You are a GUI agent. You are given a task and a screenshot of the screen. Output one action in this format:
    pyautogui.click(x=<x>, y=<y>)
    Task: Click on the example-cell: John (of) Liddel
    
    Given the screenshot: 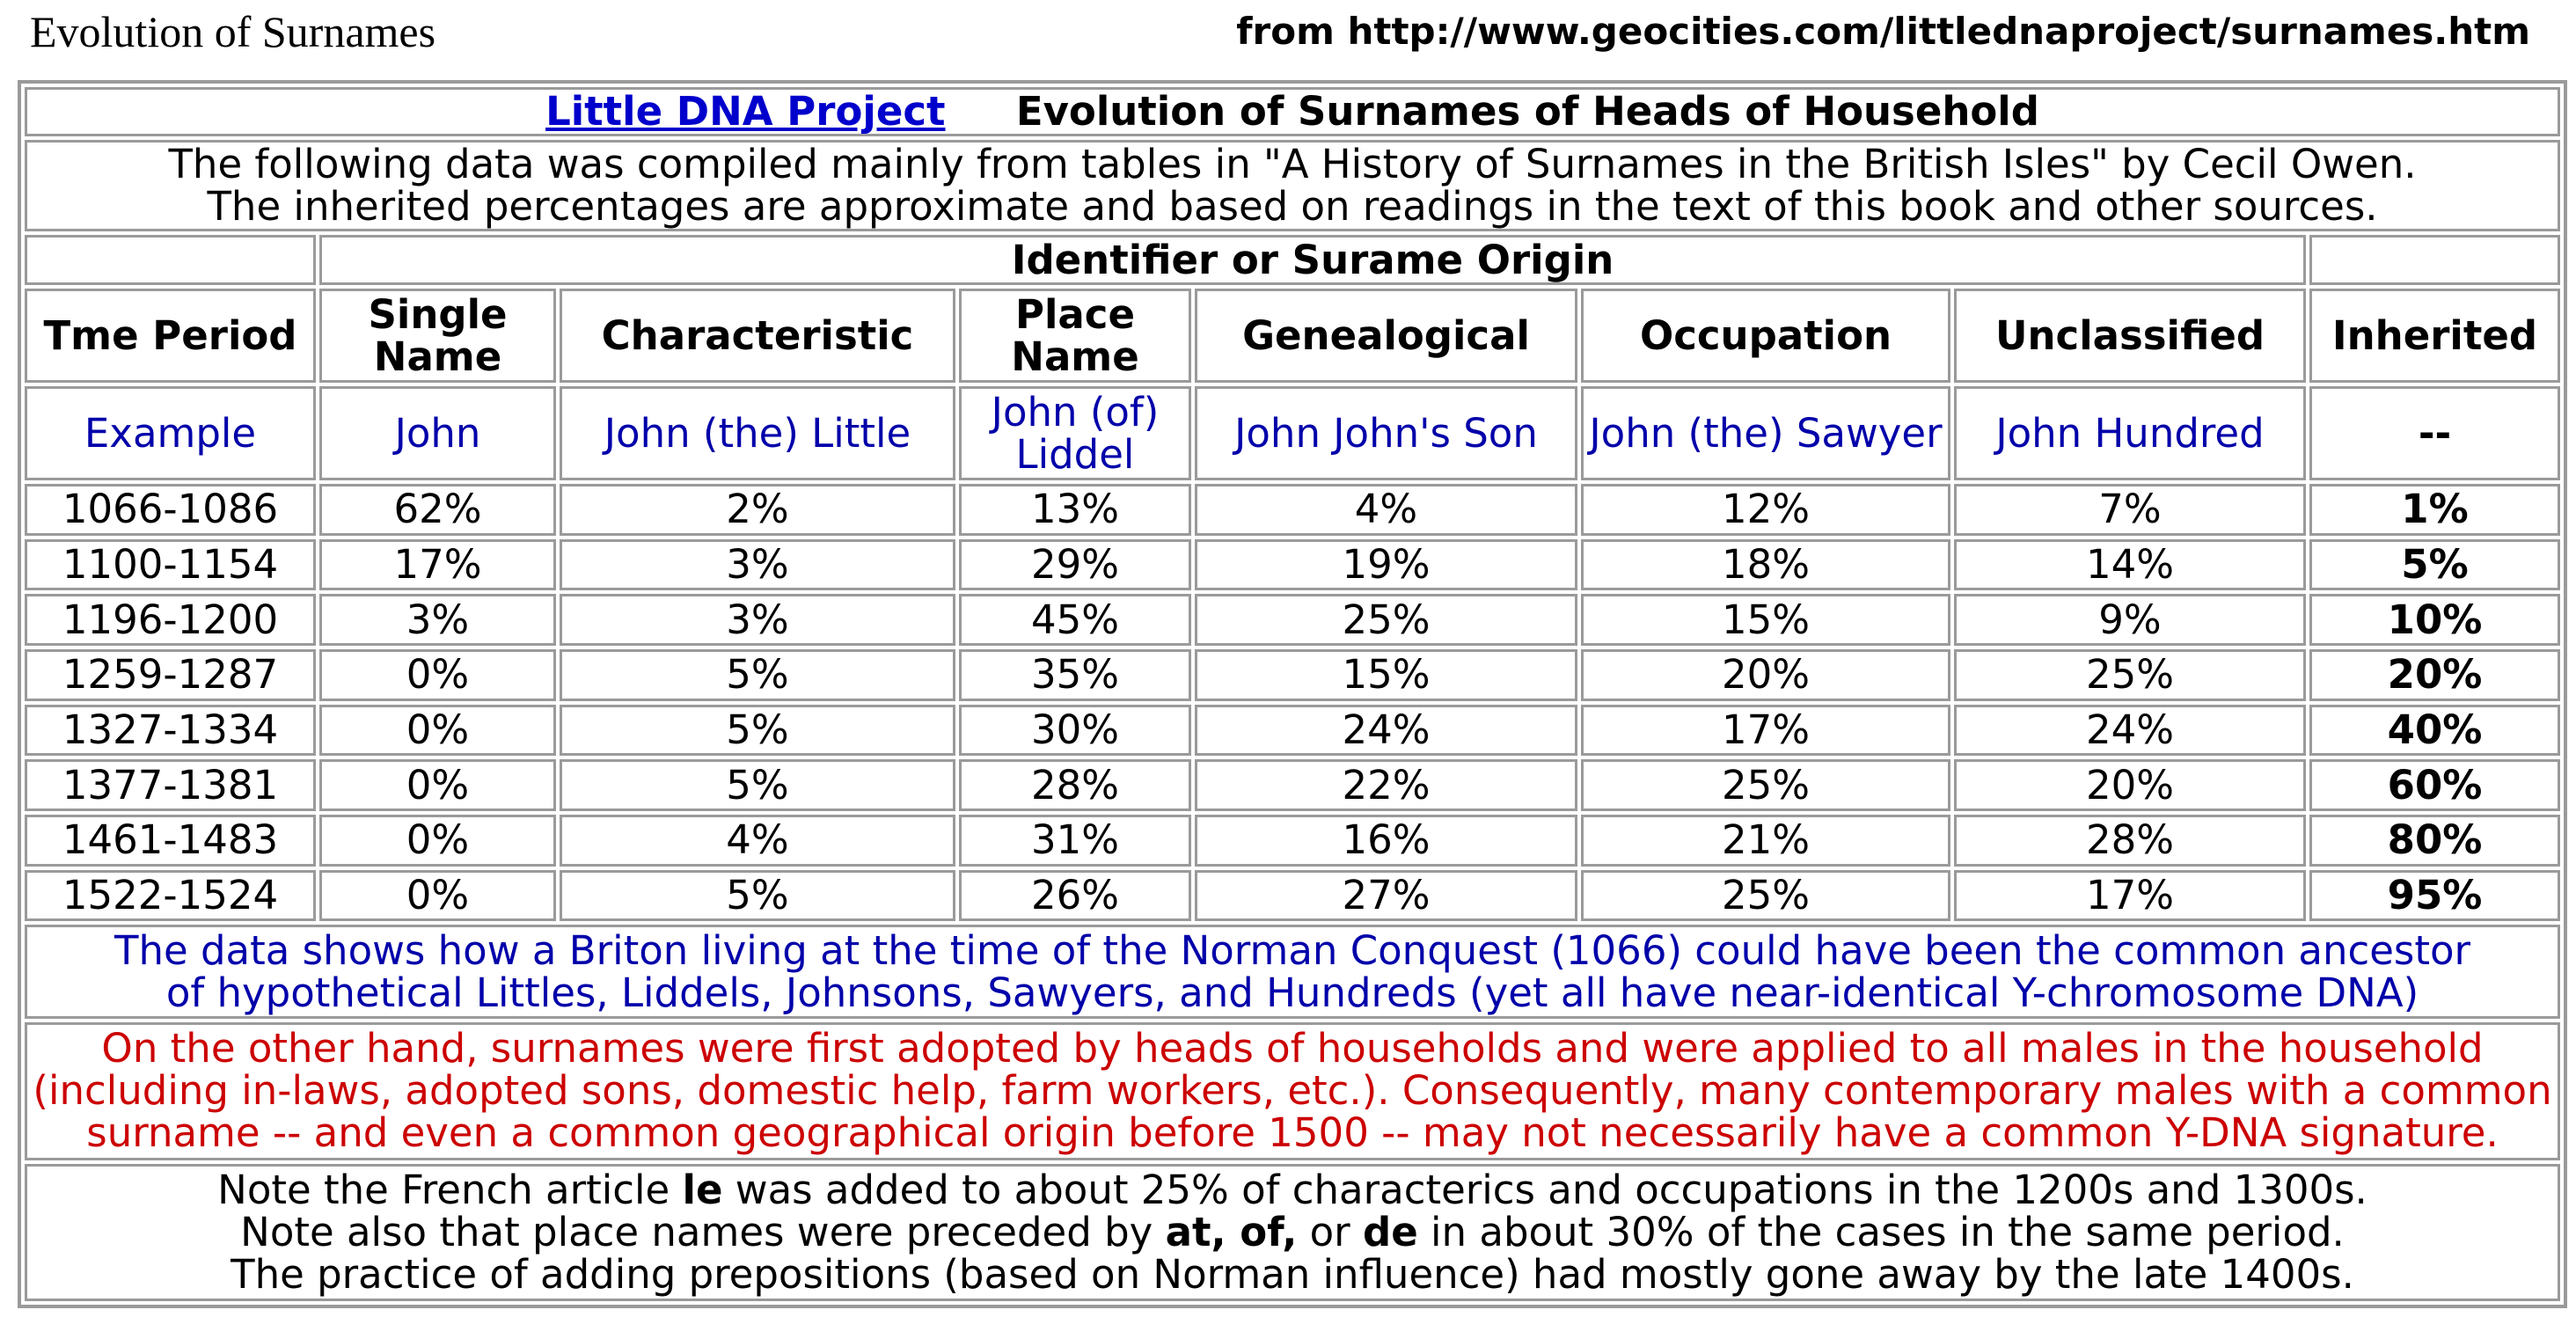 What is the action you would take?
    pyautogui.click(x=1075, y=433)
    